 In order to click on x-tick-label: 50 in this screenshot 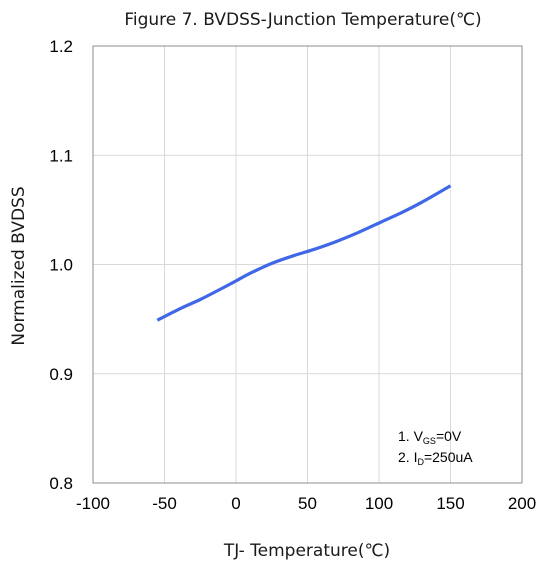, I will do `click(307, 503)`.